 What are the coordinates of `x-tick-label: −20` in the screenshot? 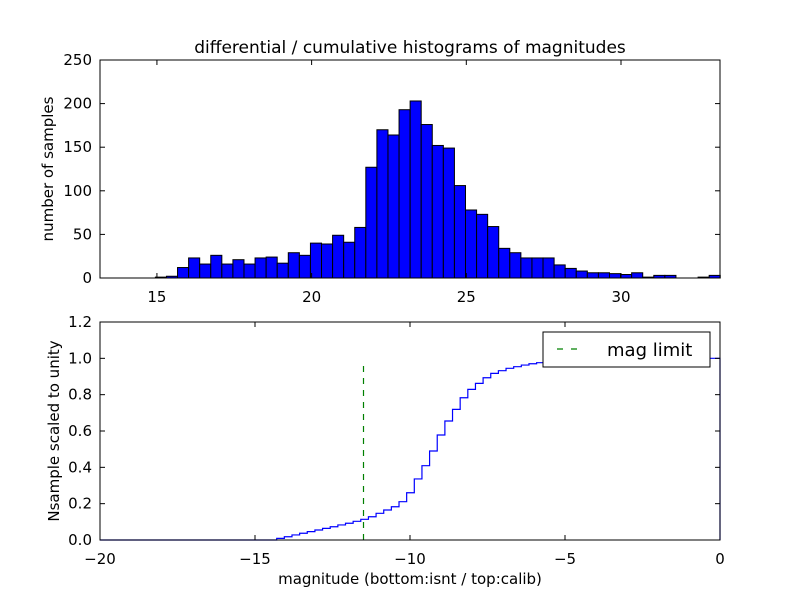 It's located at (100, 559).